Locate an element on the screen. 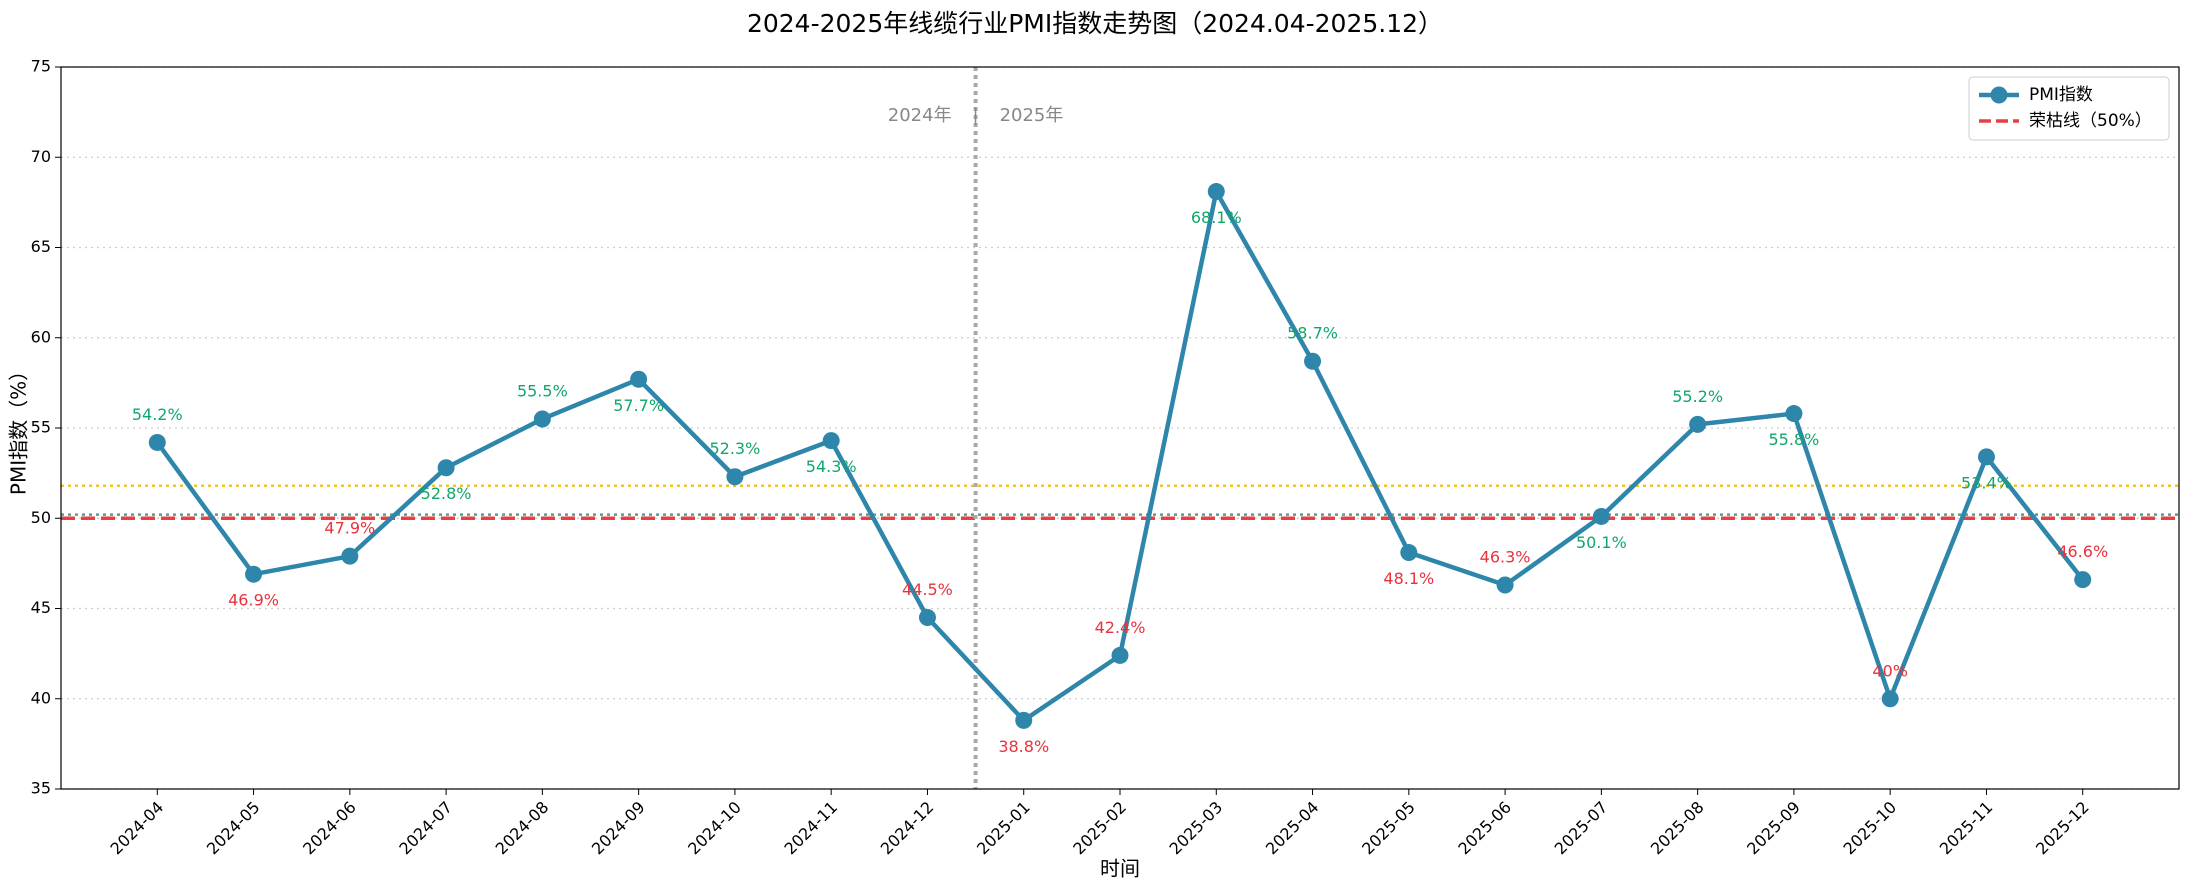  x-tick-label: 2025-09 is located at coordinates (1773, 828).